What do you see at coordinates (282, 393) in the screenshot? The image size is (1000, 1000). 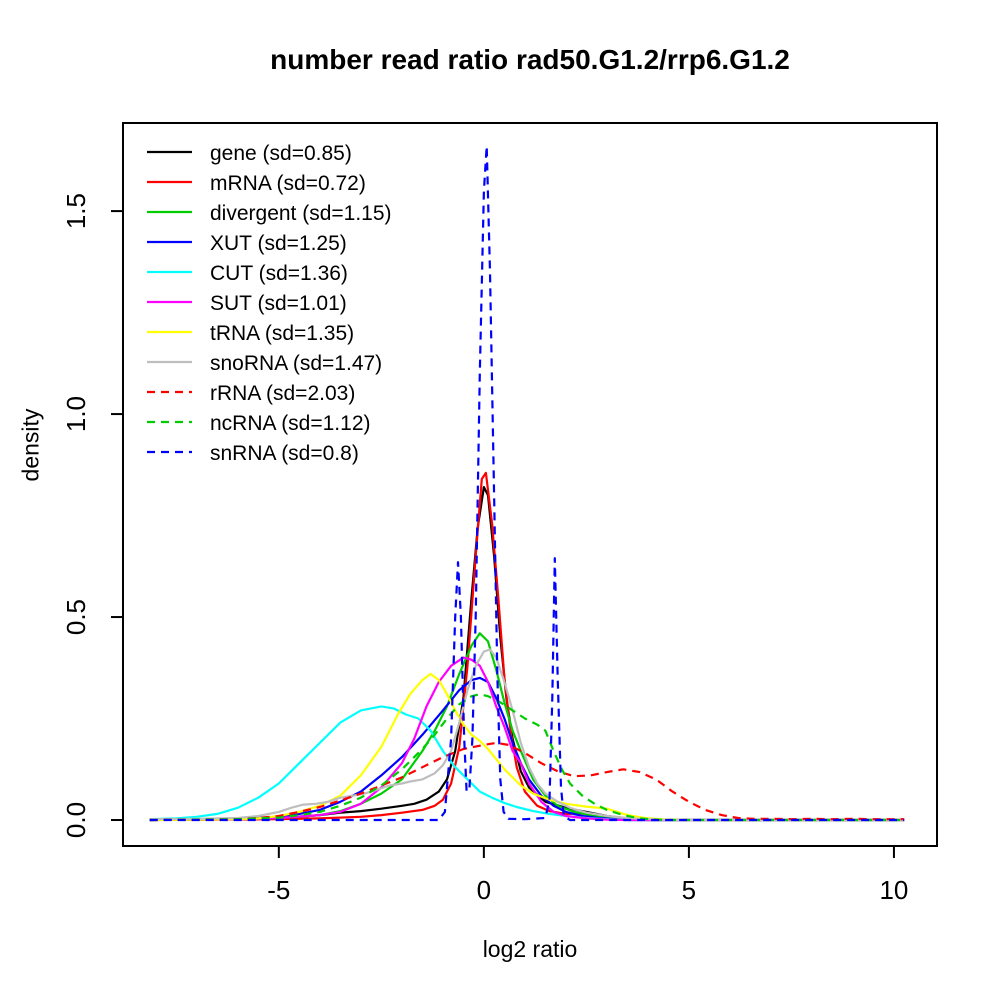 I see `legend-label-rRNA: rRNA (sd=2.03)` at bounding box center [282, 393].